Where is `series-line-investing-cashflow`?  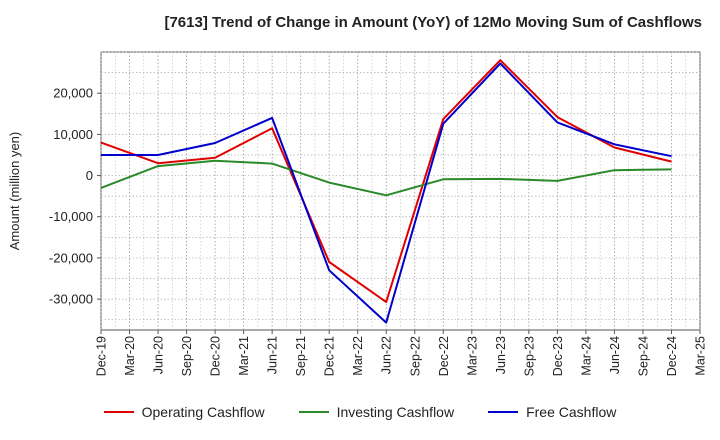 series-line-investing-cashflow is located at coordinates (386, 178).